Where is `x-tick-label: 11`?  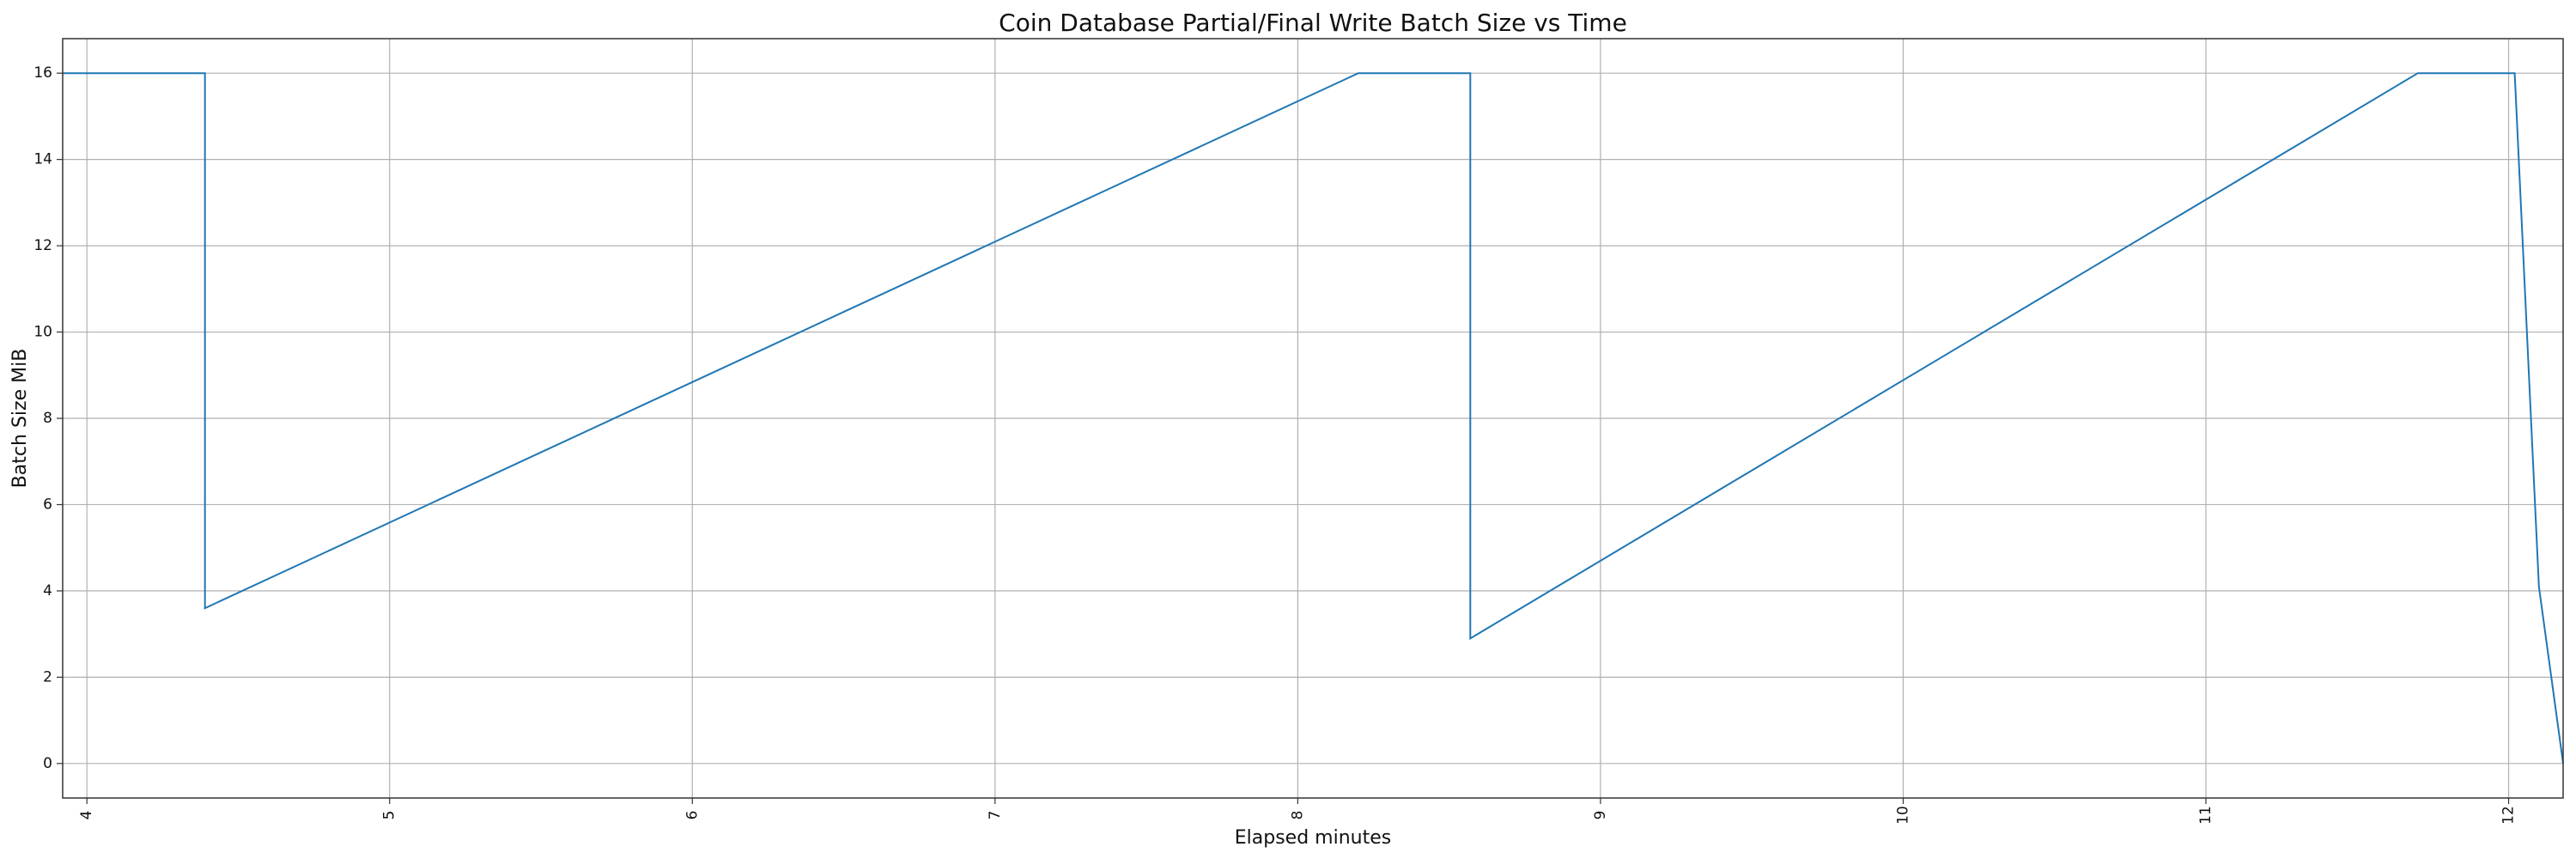
x-tick-label: 11 is located at coordinates (2206, 816).